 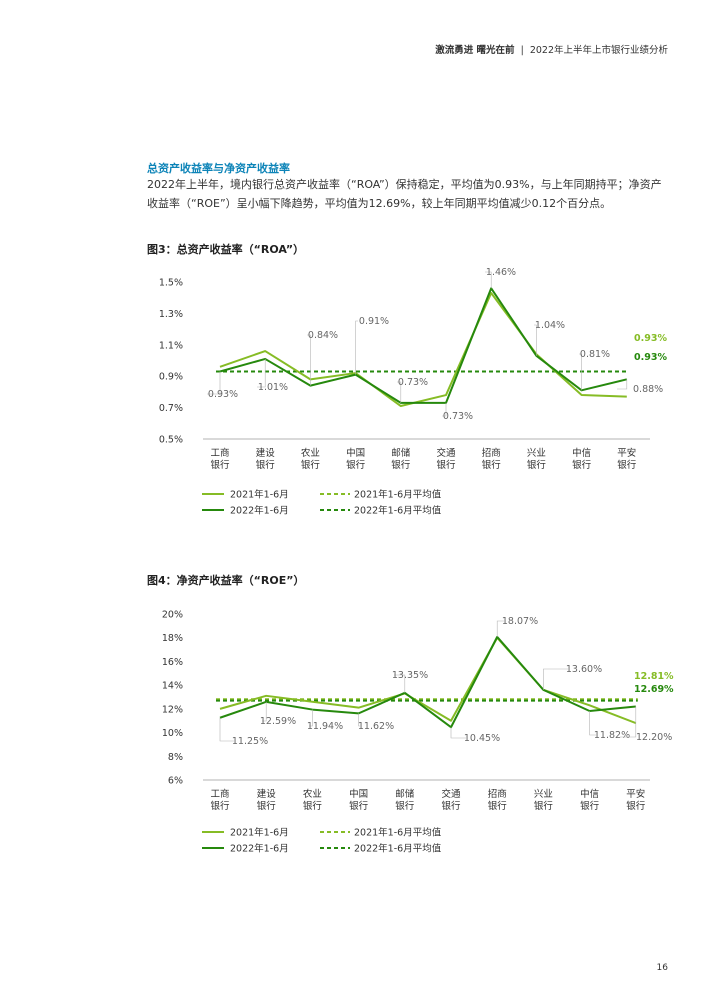 I want to click on data-label: 1.04%, so click(x=550, y=325).